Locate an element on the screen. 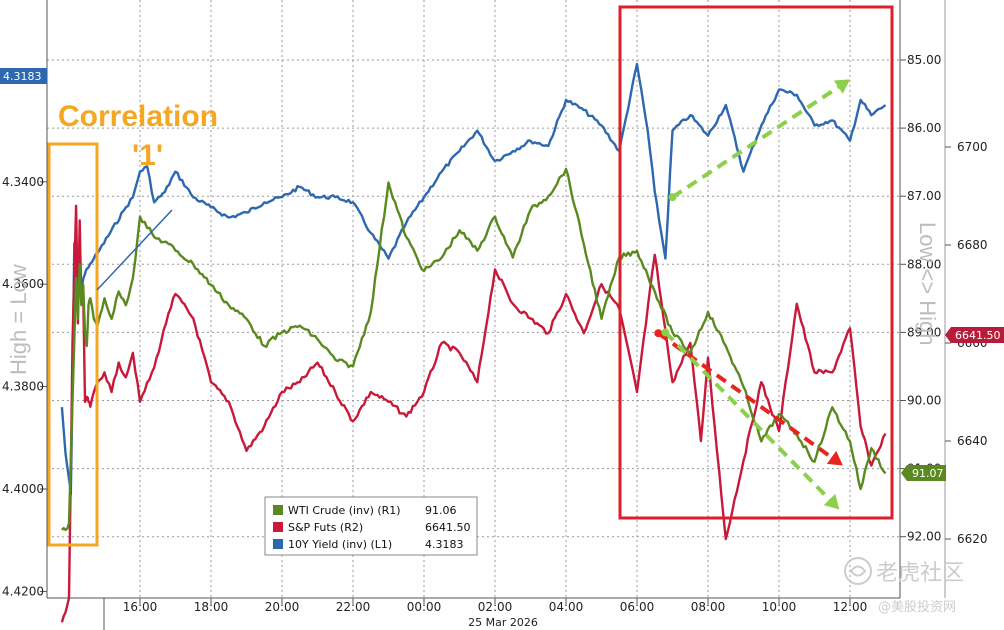  legend-swatch-spx is located at coordinates (278, 527).